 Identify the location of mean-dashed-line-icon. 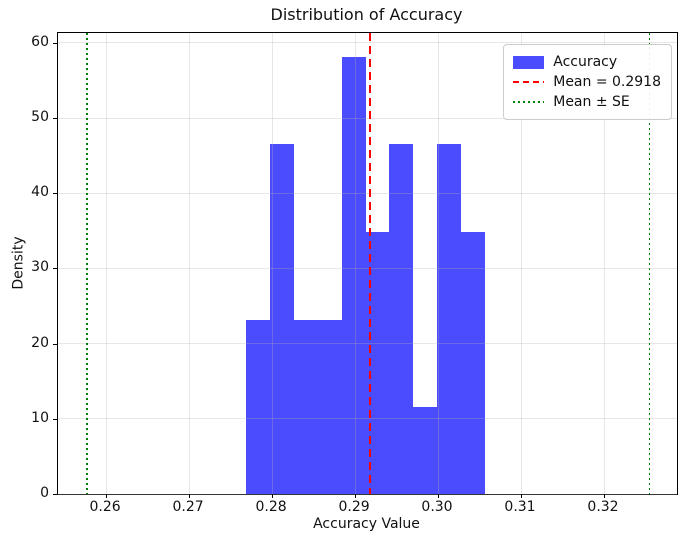
(529, 82).